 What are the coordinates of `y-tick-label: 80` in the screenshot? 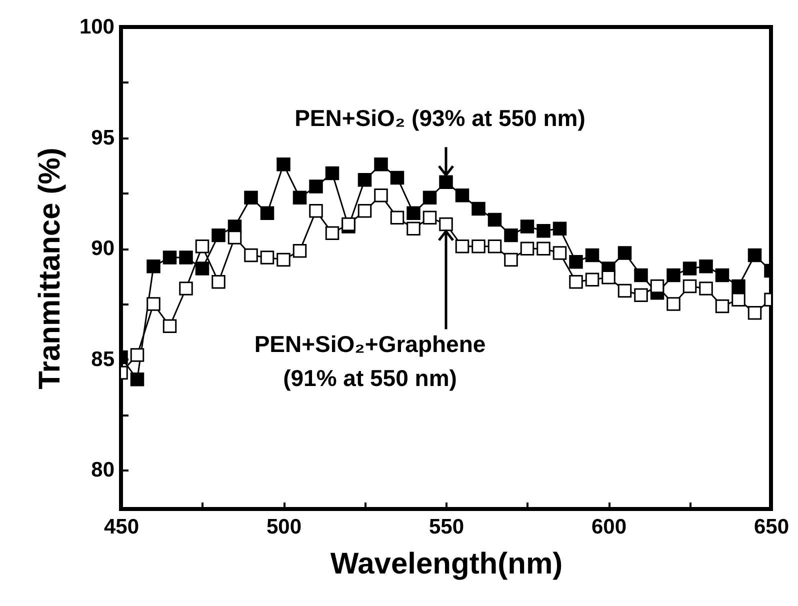 It's located at (102, 470).